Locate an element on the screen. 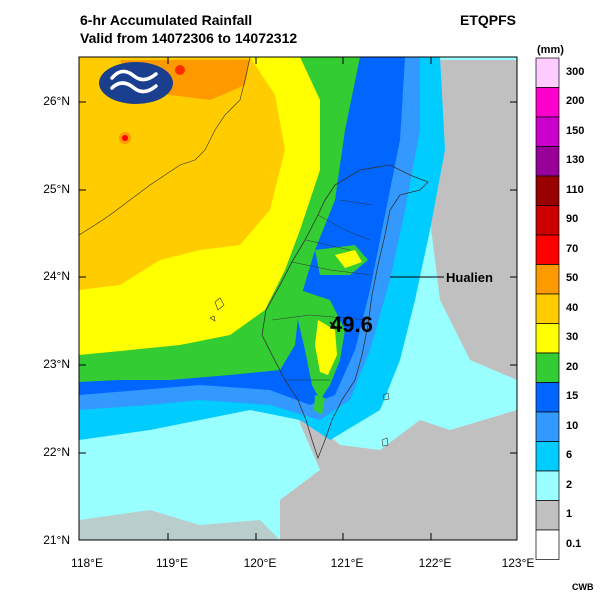  lat-label-26: 26°N is located at coordinates (56, 101).